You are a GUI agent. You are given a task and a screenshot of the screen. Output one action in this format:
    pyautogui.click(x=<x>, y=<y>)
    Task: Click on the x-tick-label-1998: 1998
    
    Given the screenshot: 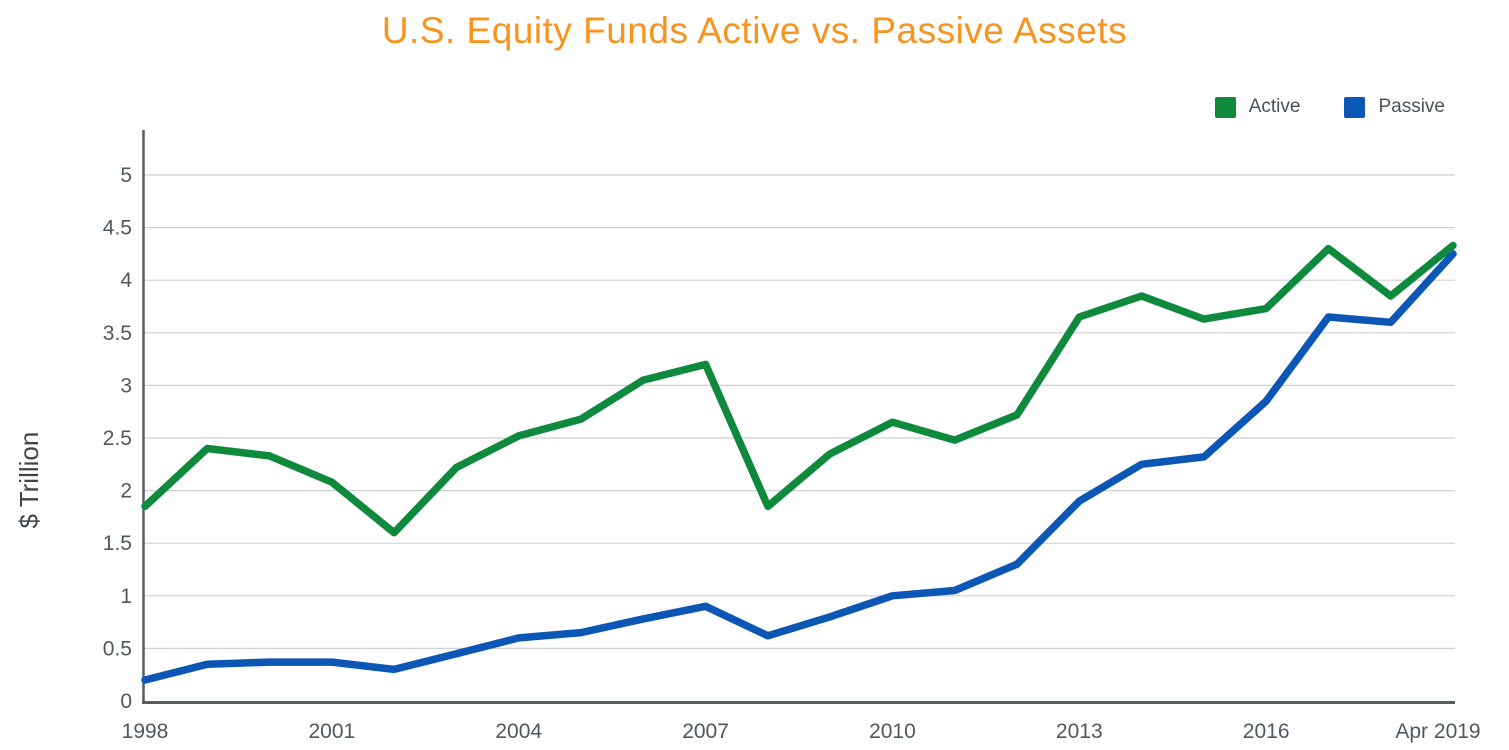 What is the action you would take?
    pyautogui.click(x=145, y=731)
    